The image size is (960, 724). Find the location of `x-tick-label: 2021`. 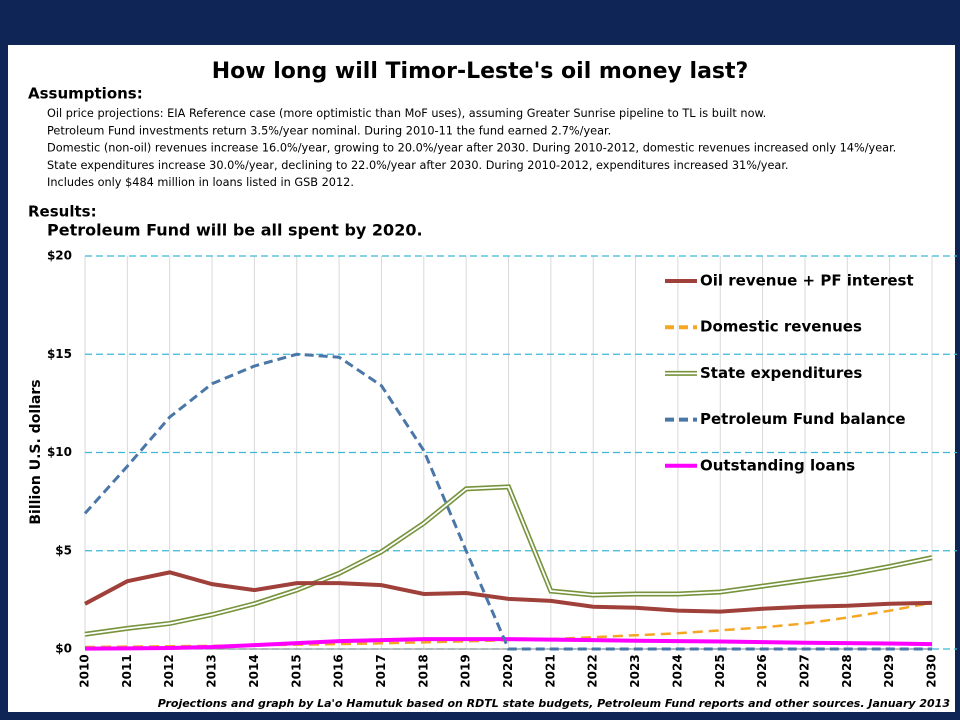

x-tick-label: 2021 is located at coordinates (550, 670).